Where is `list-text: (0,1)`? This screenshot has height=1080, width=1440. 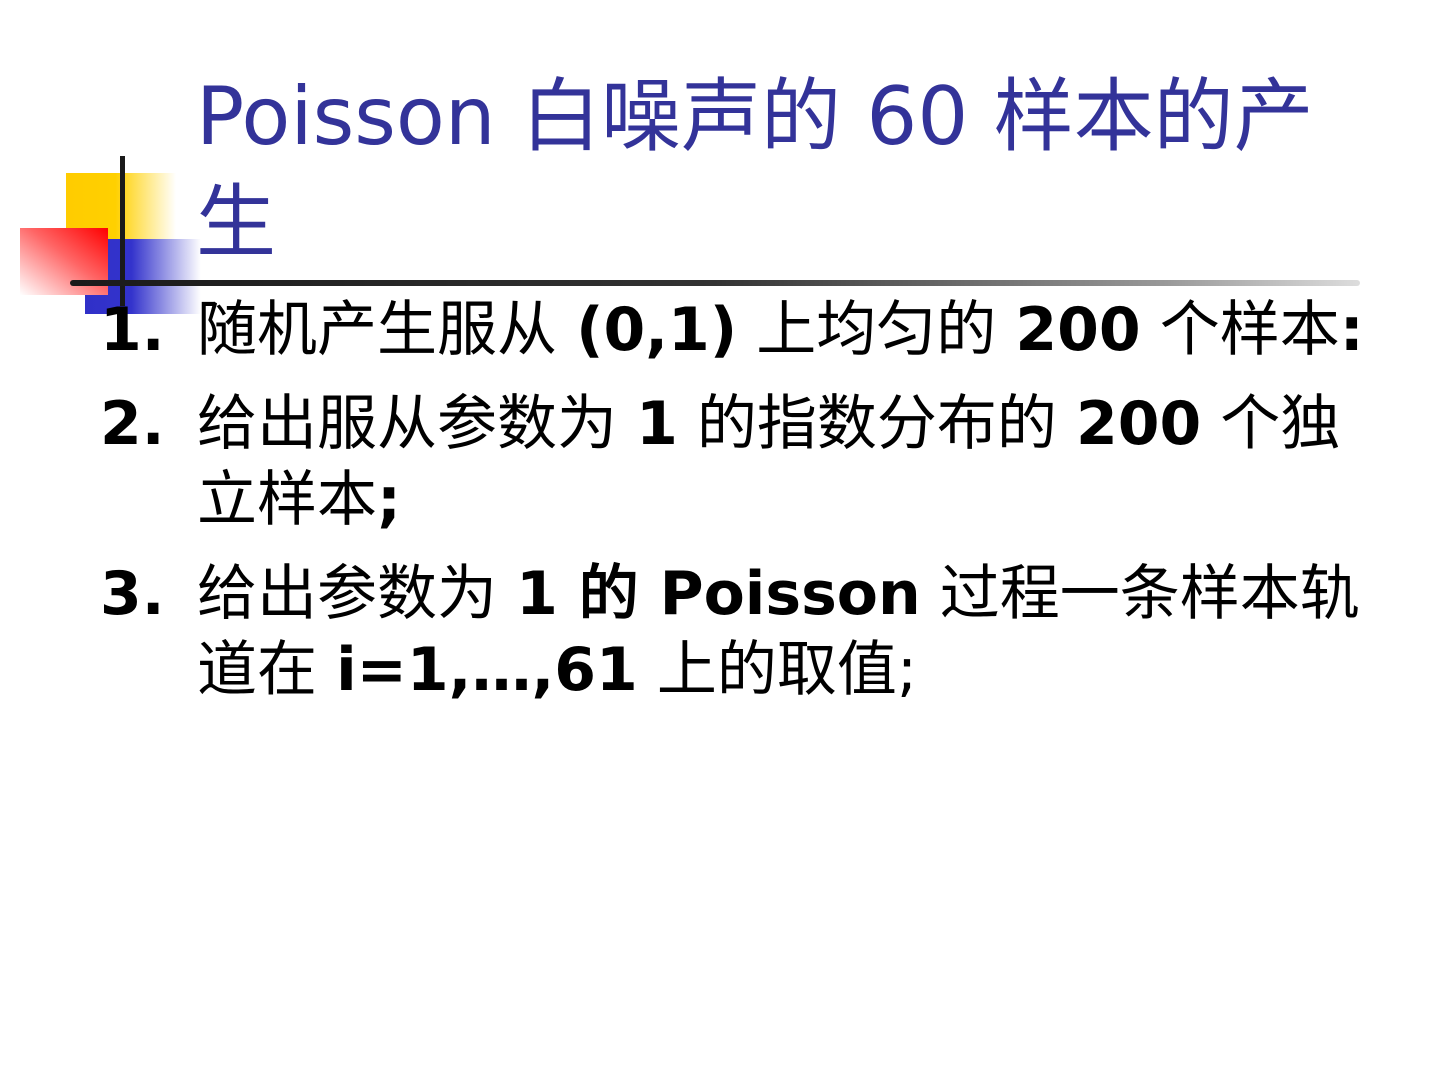 list-text: (0,1) is located at coordinates (657, 330).